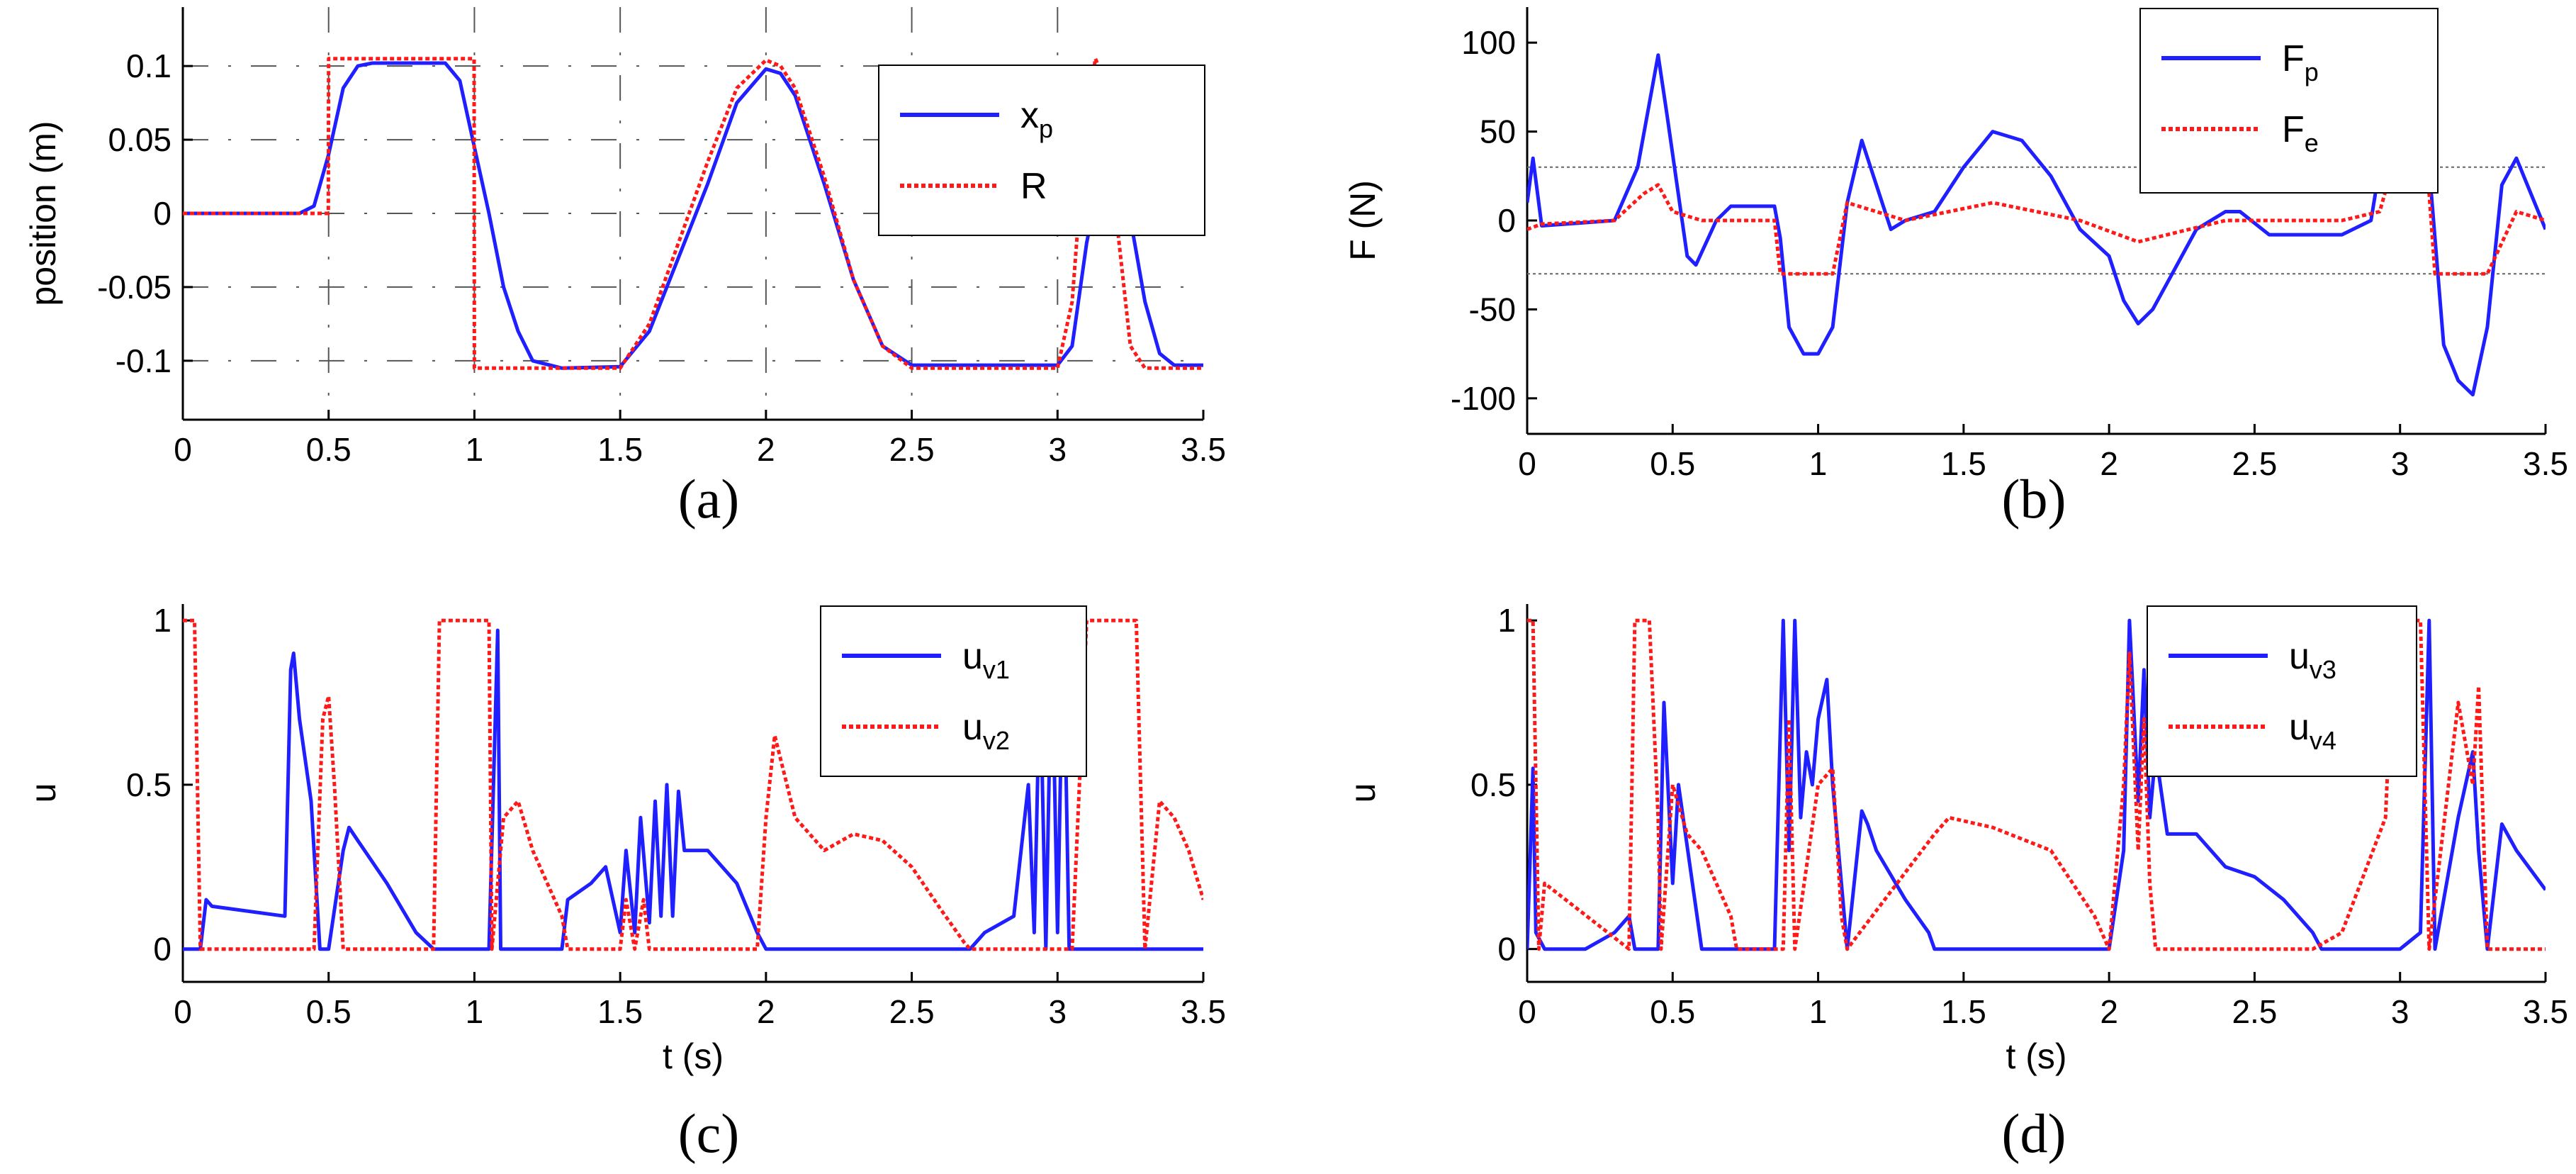 This screenshot has height=1174, width=2576. What do you see at coordinates (134, 287) in the screenshot?
I see `y-tick-label: -0.05` at bounding box center [134, 287].